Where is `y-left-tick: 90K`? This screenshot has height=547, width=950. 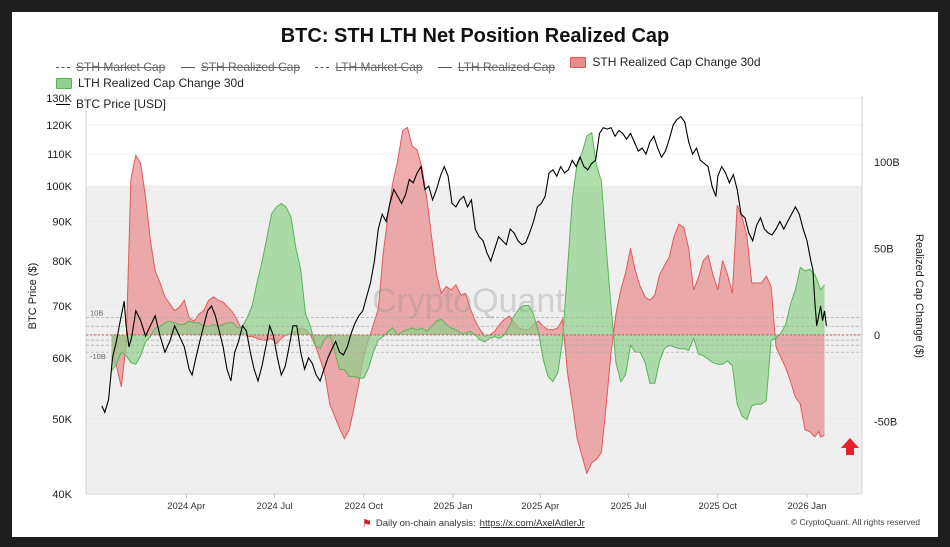
y-left-tick: 90K is located at coordinates (62, 223).